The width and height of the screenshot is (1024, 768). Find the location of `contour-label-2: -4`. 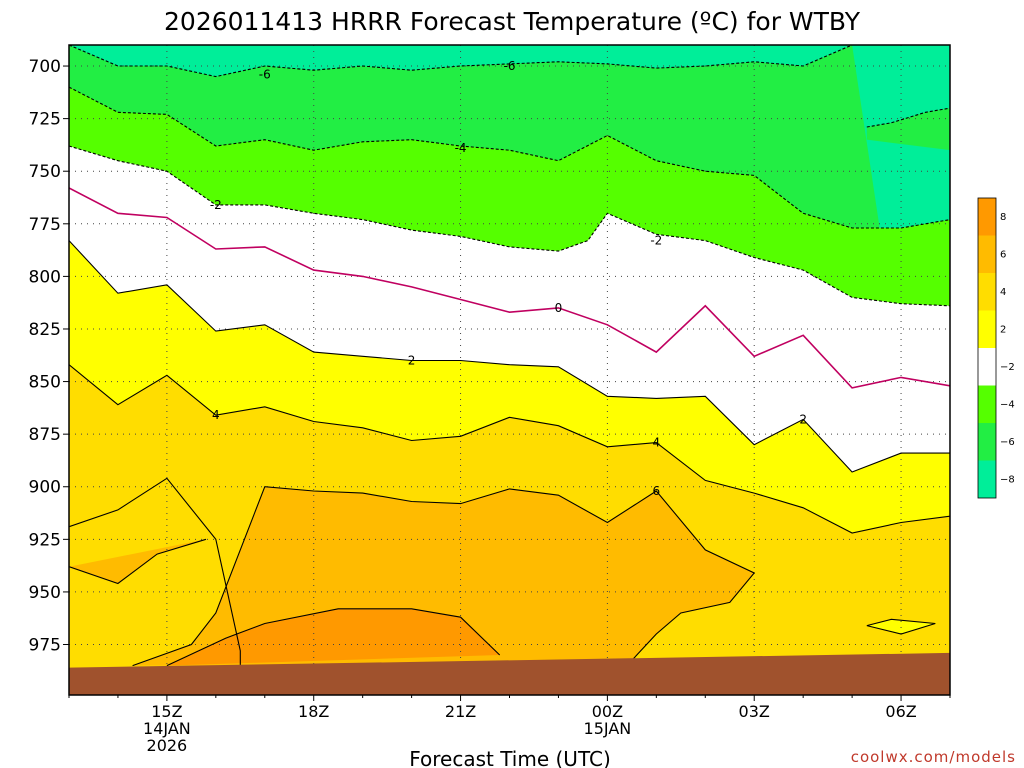

contour-label-2: -4 is located at coordinates (461, 148).